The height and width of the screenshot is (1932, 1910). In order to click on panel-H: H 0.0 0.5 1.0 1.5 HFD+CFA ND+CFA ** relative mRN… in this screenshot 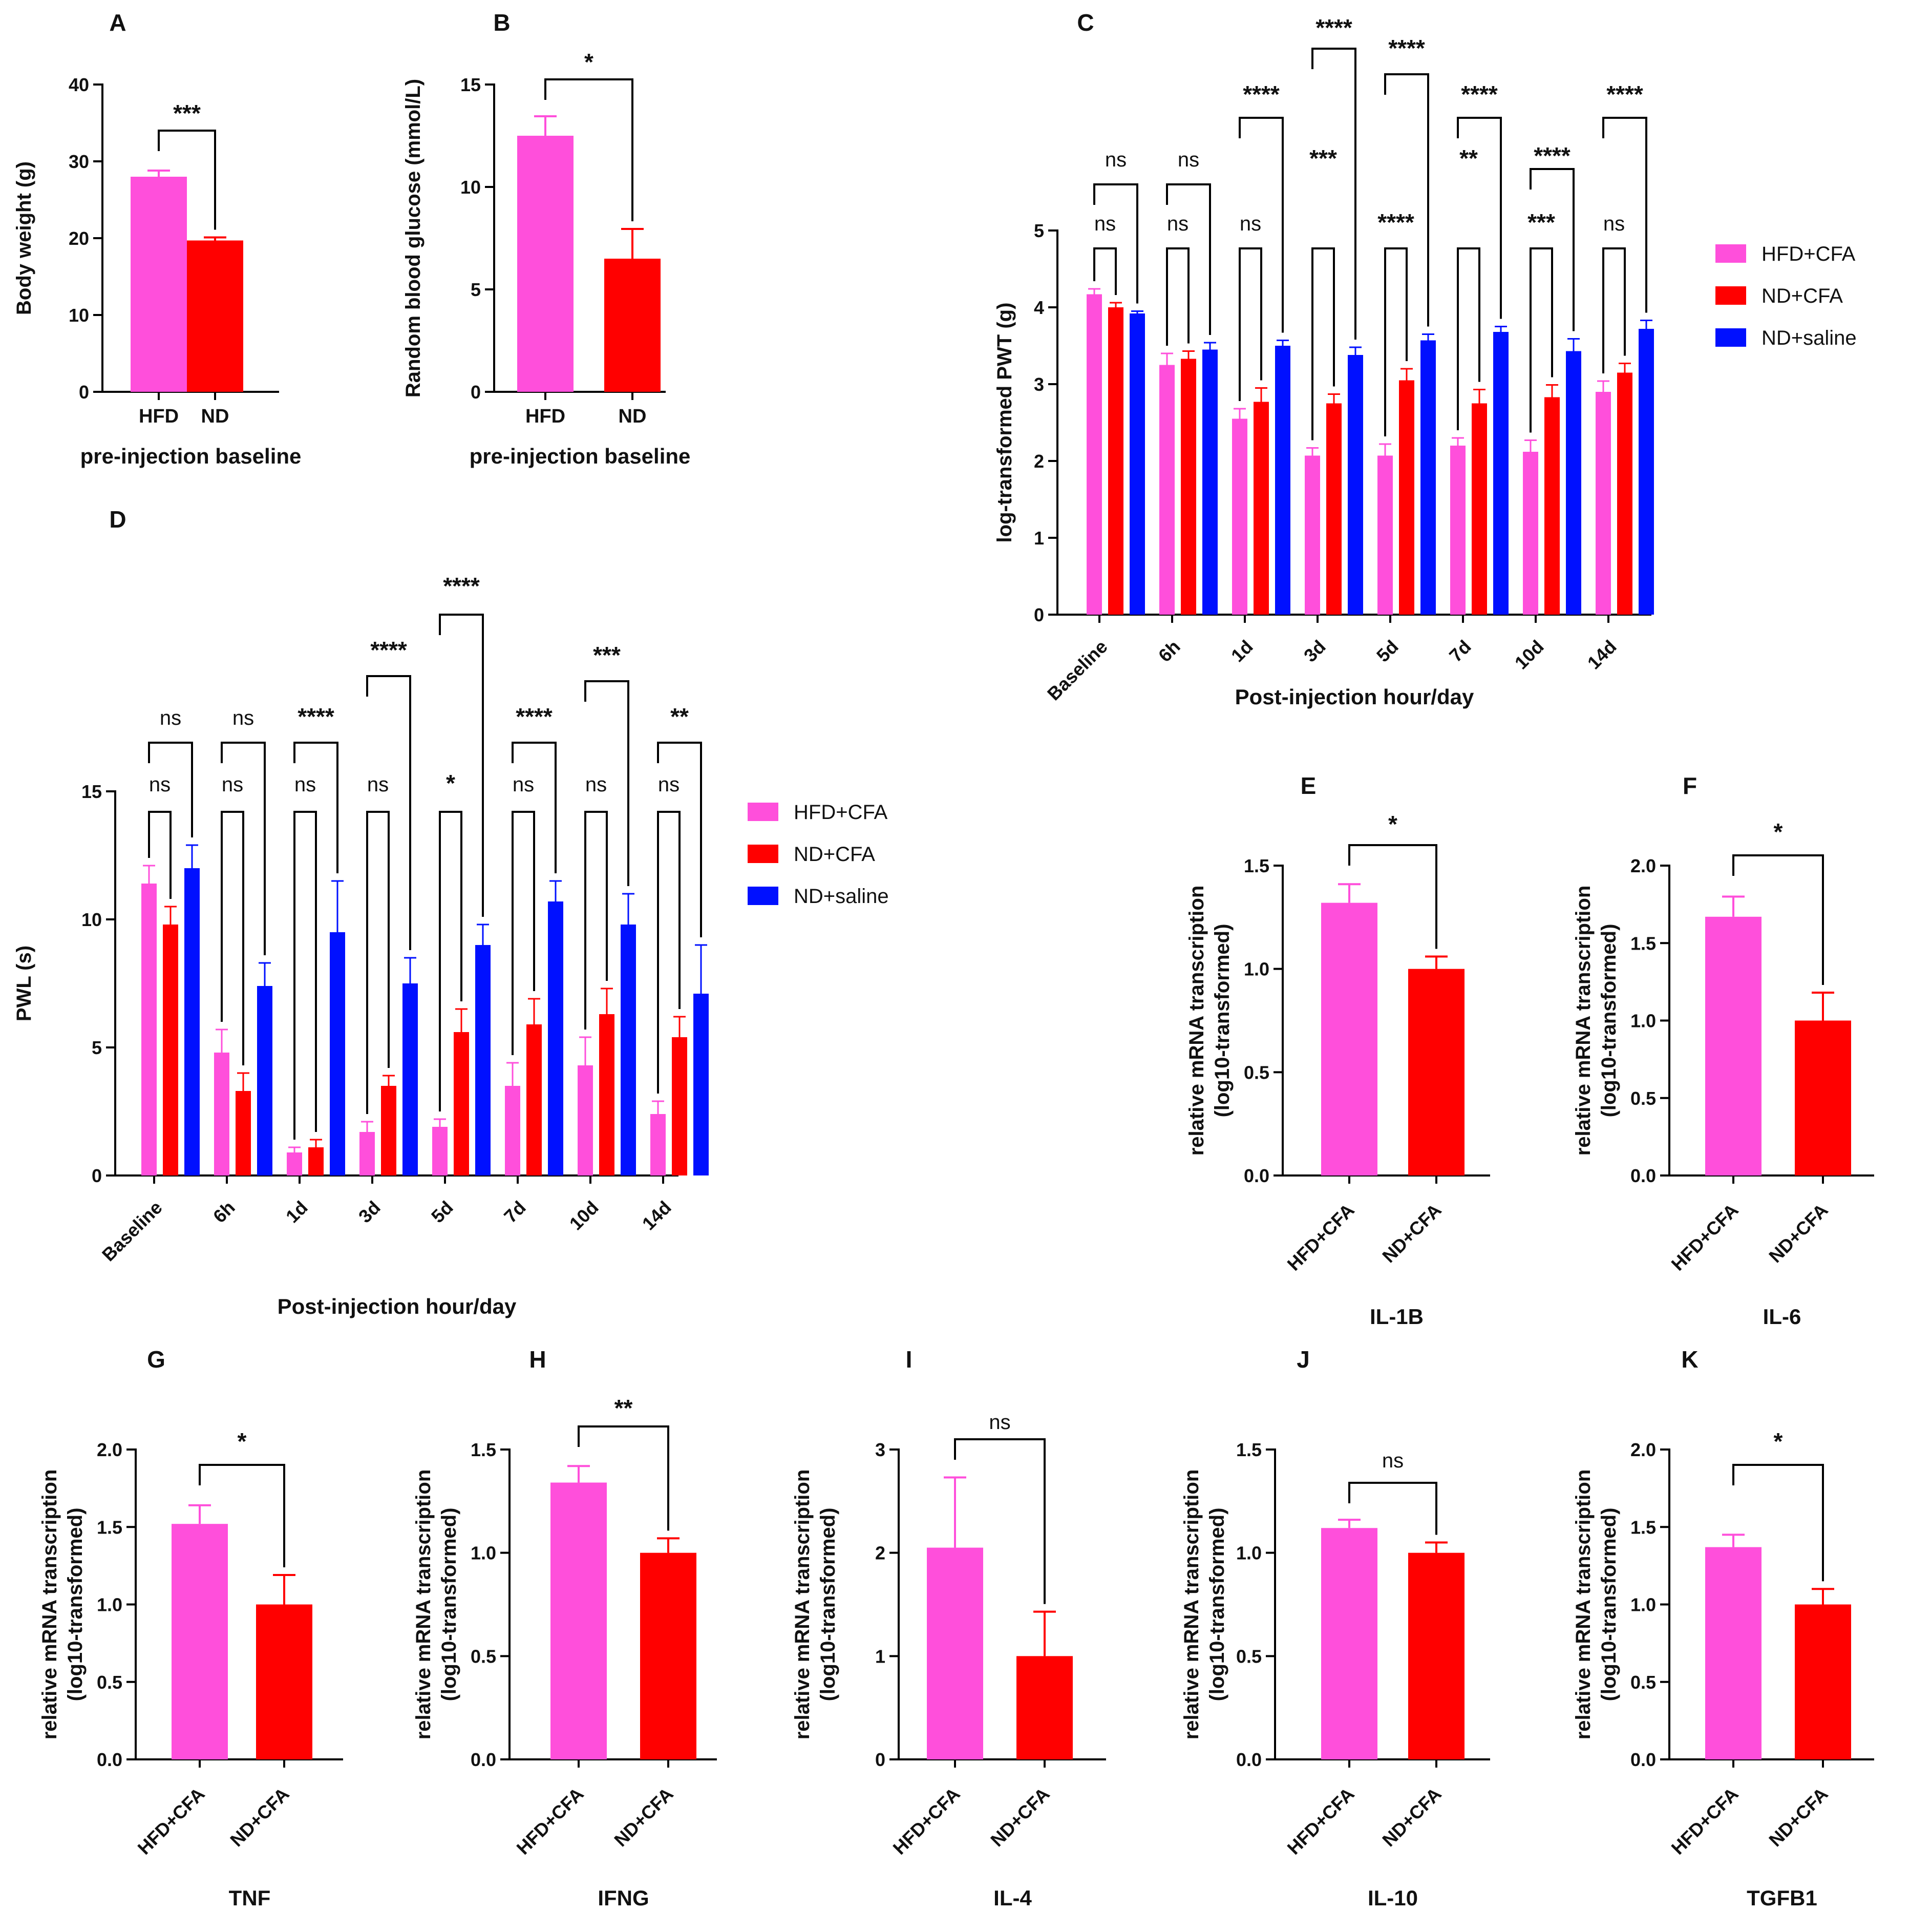, I will do `click(564, 1628)`.